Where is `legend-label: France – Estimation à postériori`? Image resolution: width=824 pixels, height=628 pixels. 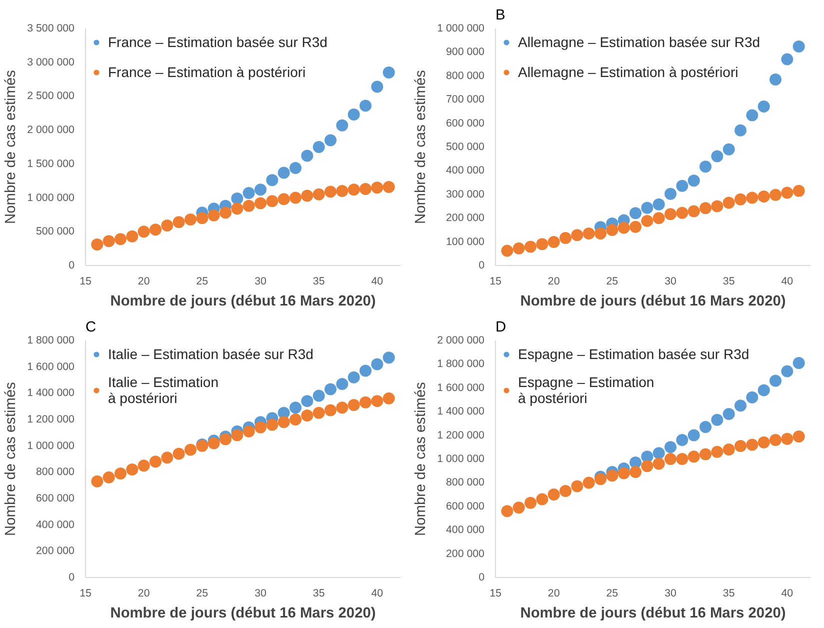
legend-label: France – Estimation à postériori is located at coordinates (207, 72).